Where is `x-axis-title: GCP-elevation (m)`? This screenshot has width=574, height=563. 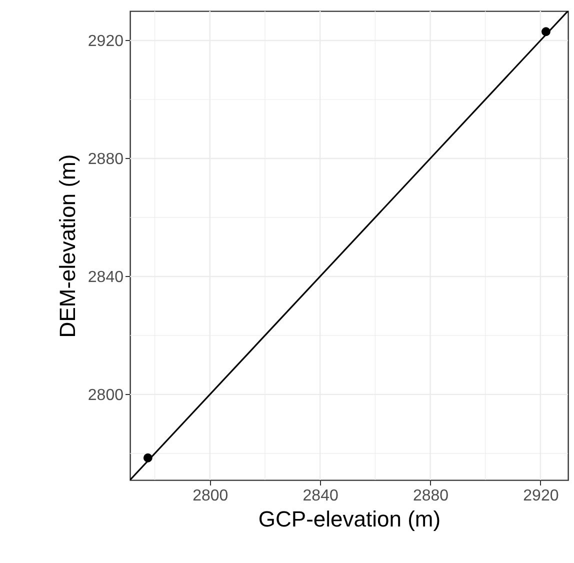
x-axis-title: GCP-elevation (m) is located at coordinates (349, 519).